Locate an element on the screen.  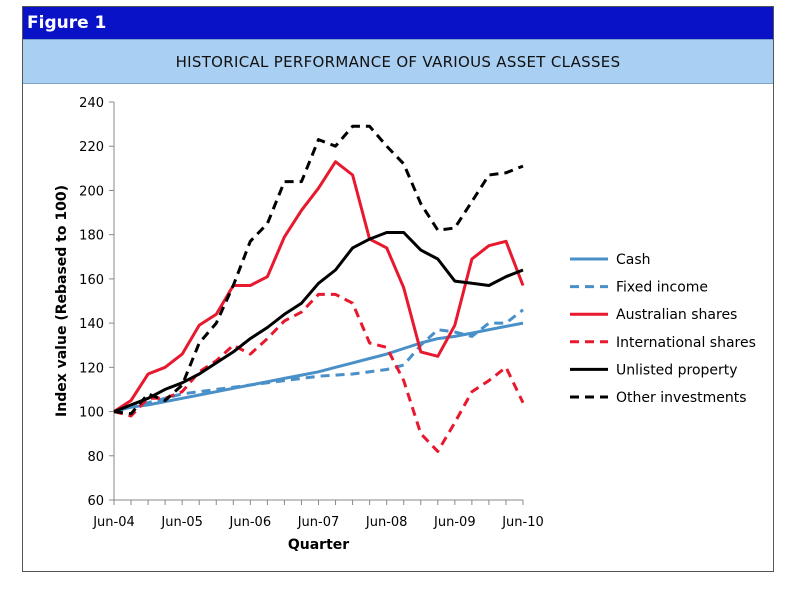
y-tick-label: 140 is located at coordinates (91, 324).